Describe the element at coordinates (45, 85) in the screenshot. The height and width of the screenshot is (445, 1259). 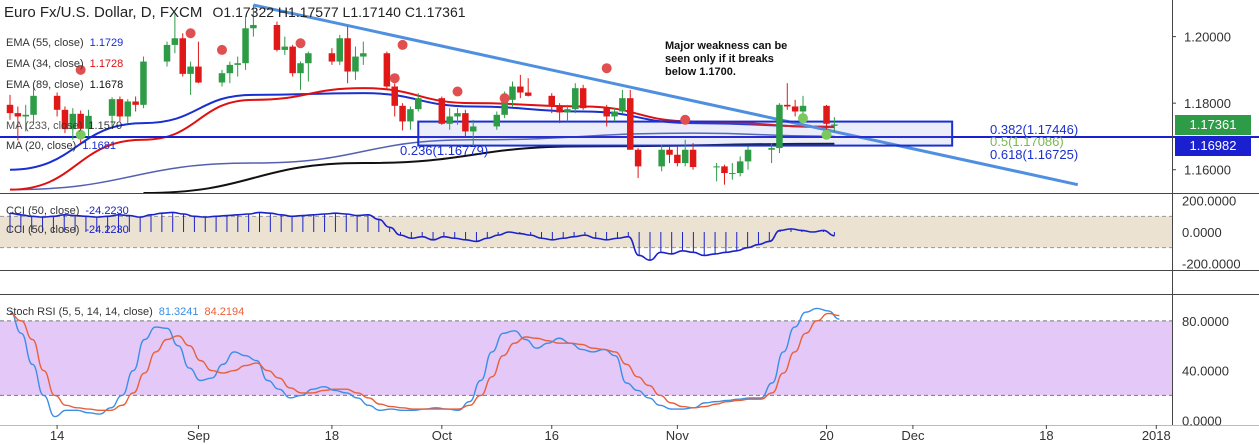
I see `legend-label: EMA (89, close)` at that location.